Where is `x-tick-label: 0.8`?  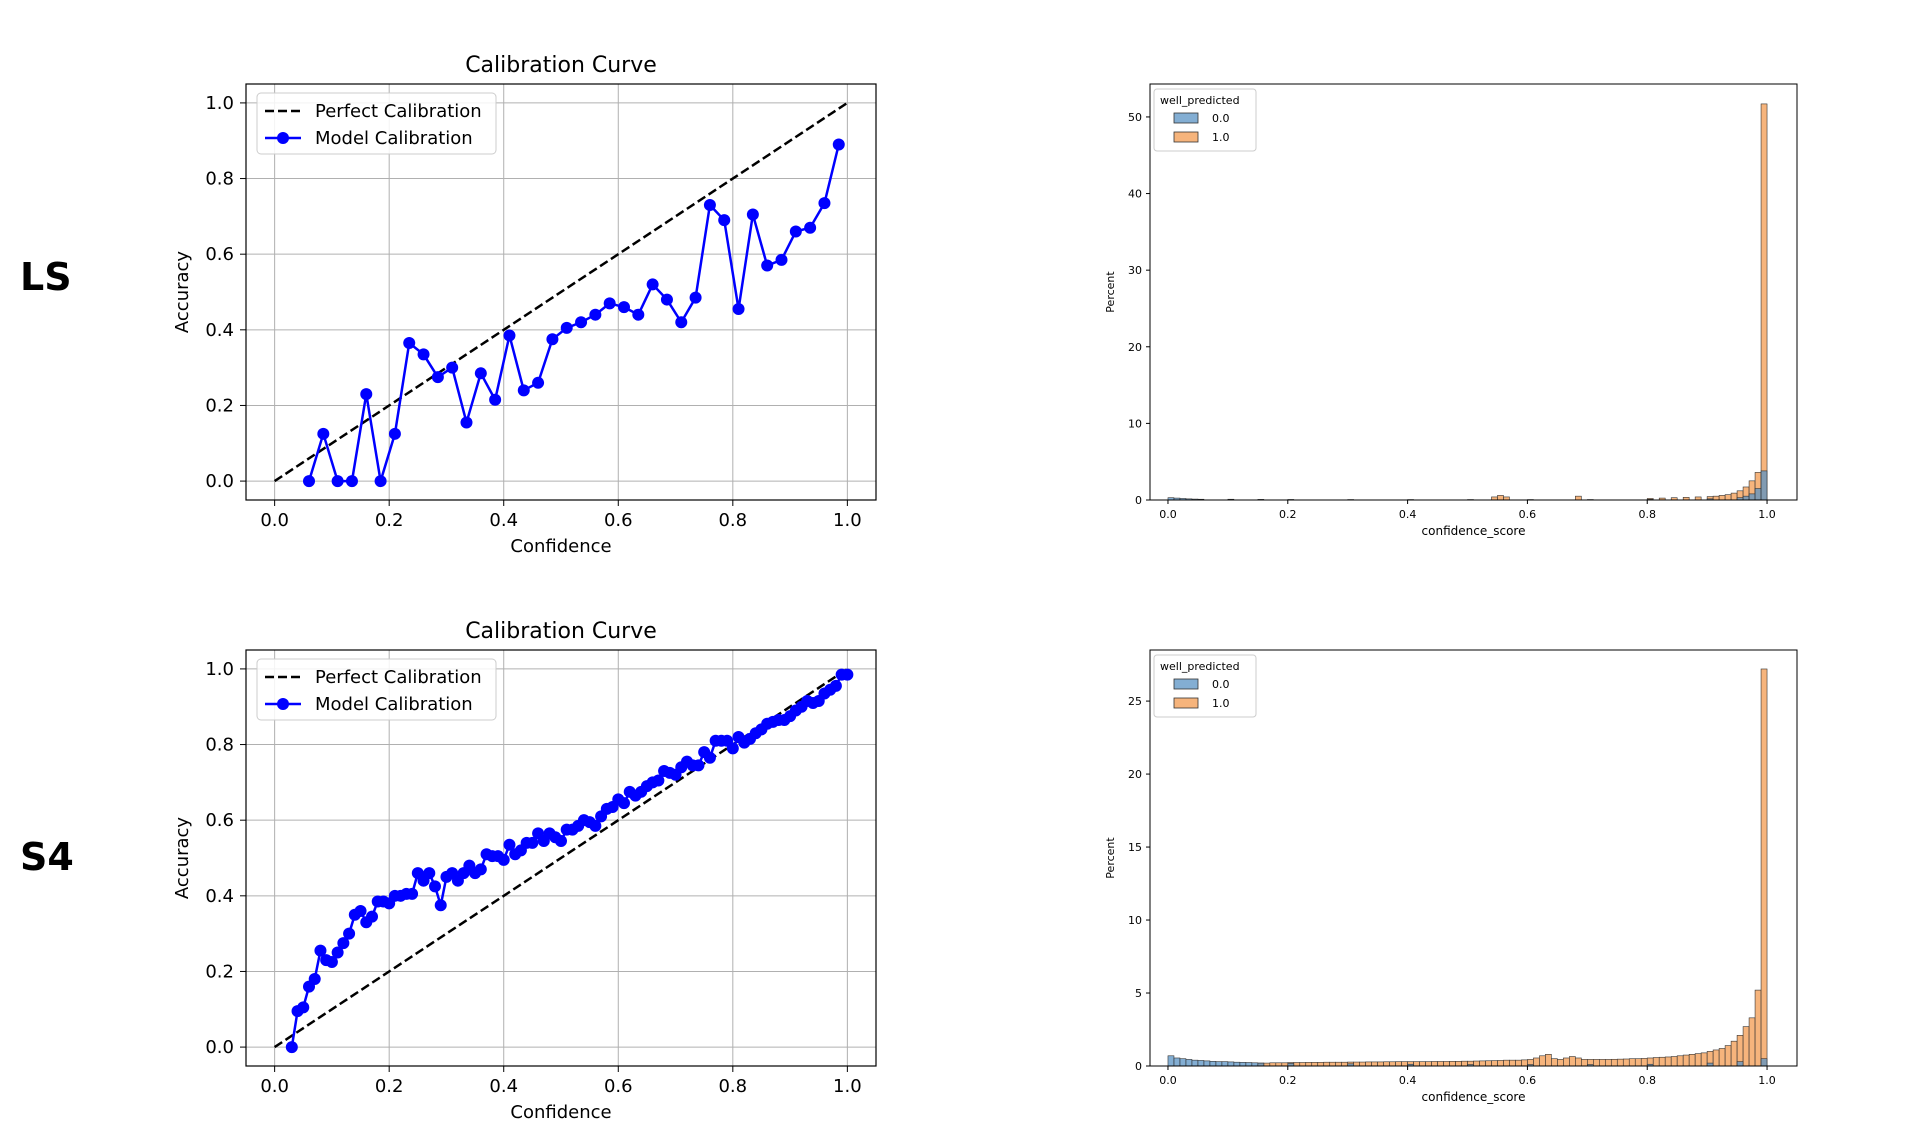 x-tick-label: 0.8 is located at coordinates (1647, 1080).